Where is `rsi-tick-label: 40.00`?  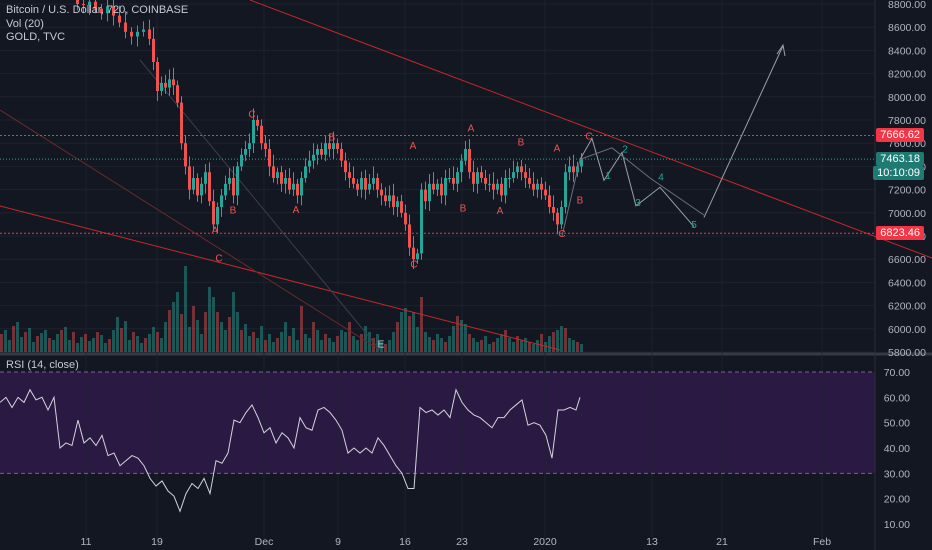 rsi-tick-label: 40.00 is located at coordinates (897, 449).